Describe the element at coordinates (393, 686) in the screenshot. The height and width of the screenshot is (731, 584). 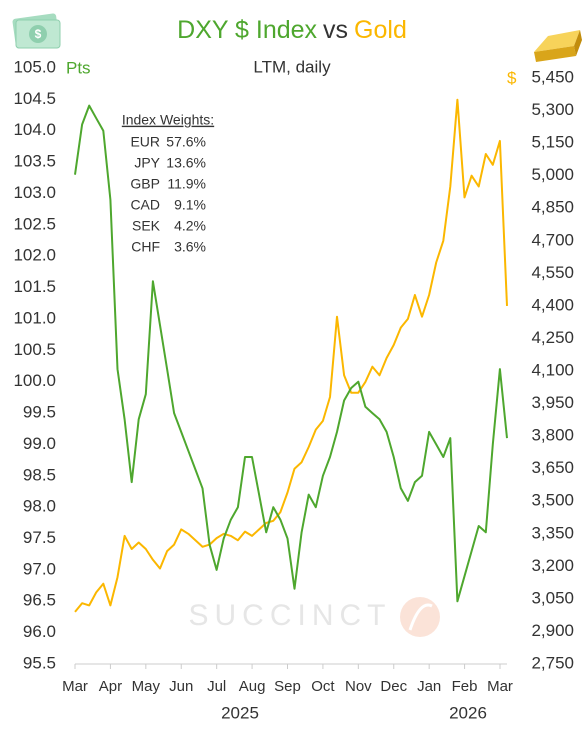
I see `x-tick-label: Dec` at that location.